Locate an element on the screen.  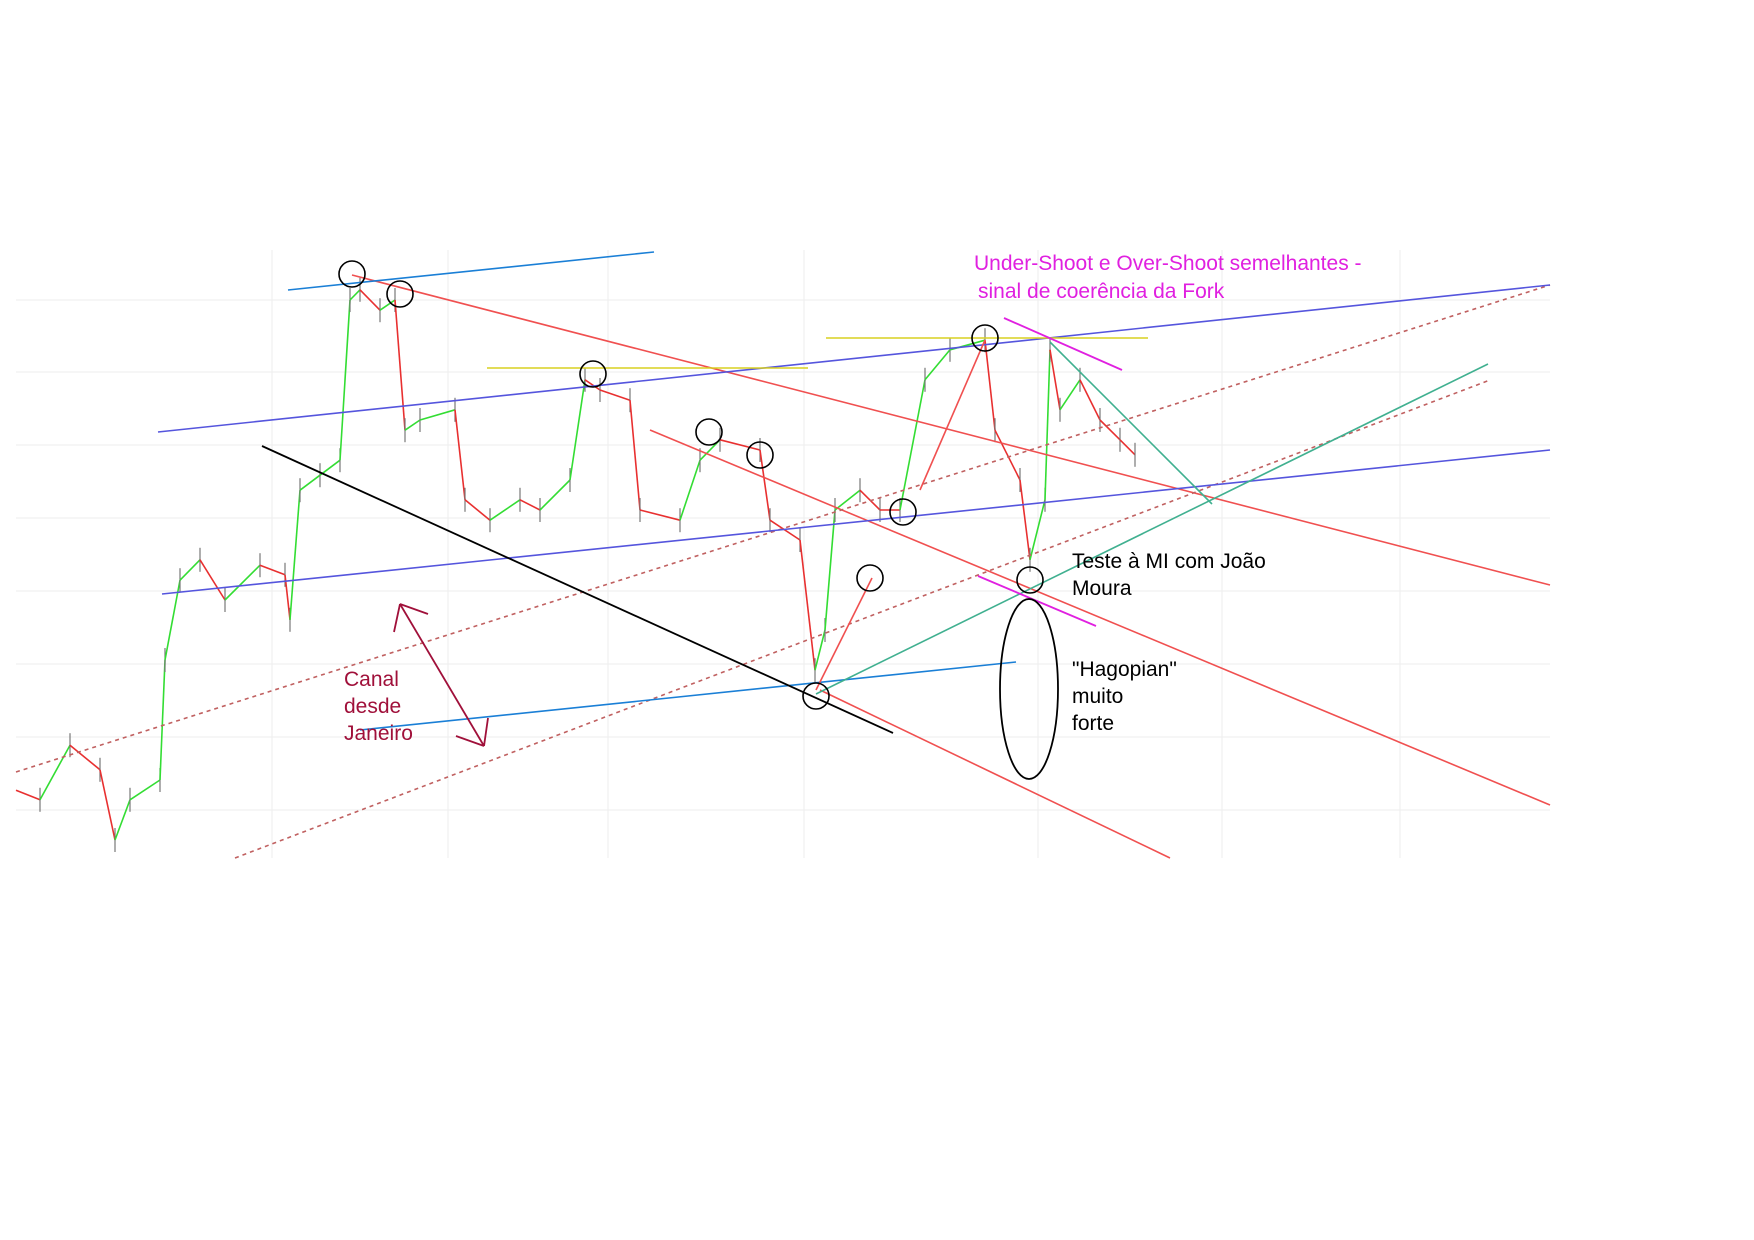
blue-channel-lower is located at coordinates (856, 522).